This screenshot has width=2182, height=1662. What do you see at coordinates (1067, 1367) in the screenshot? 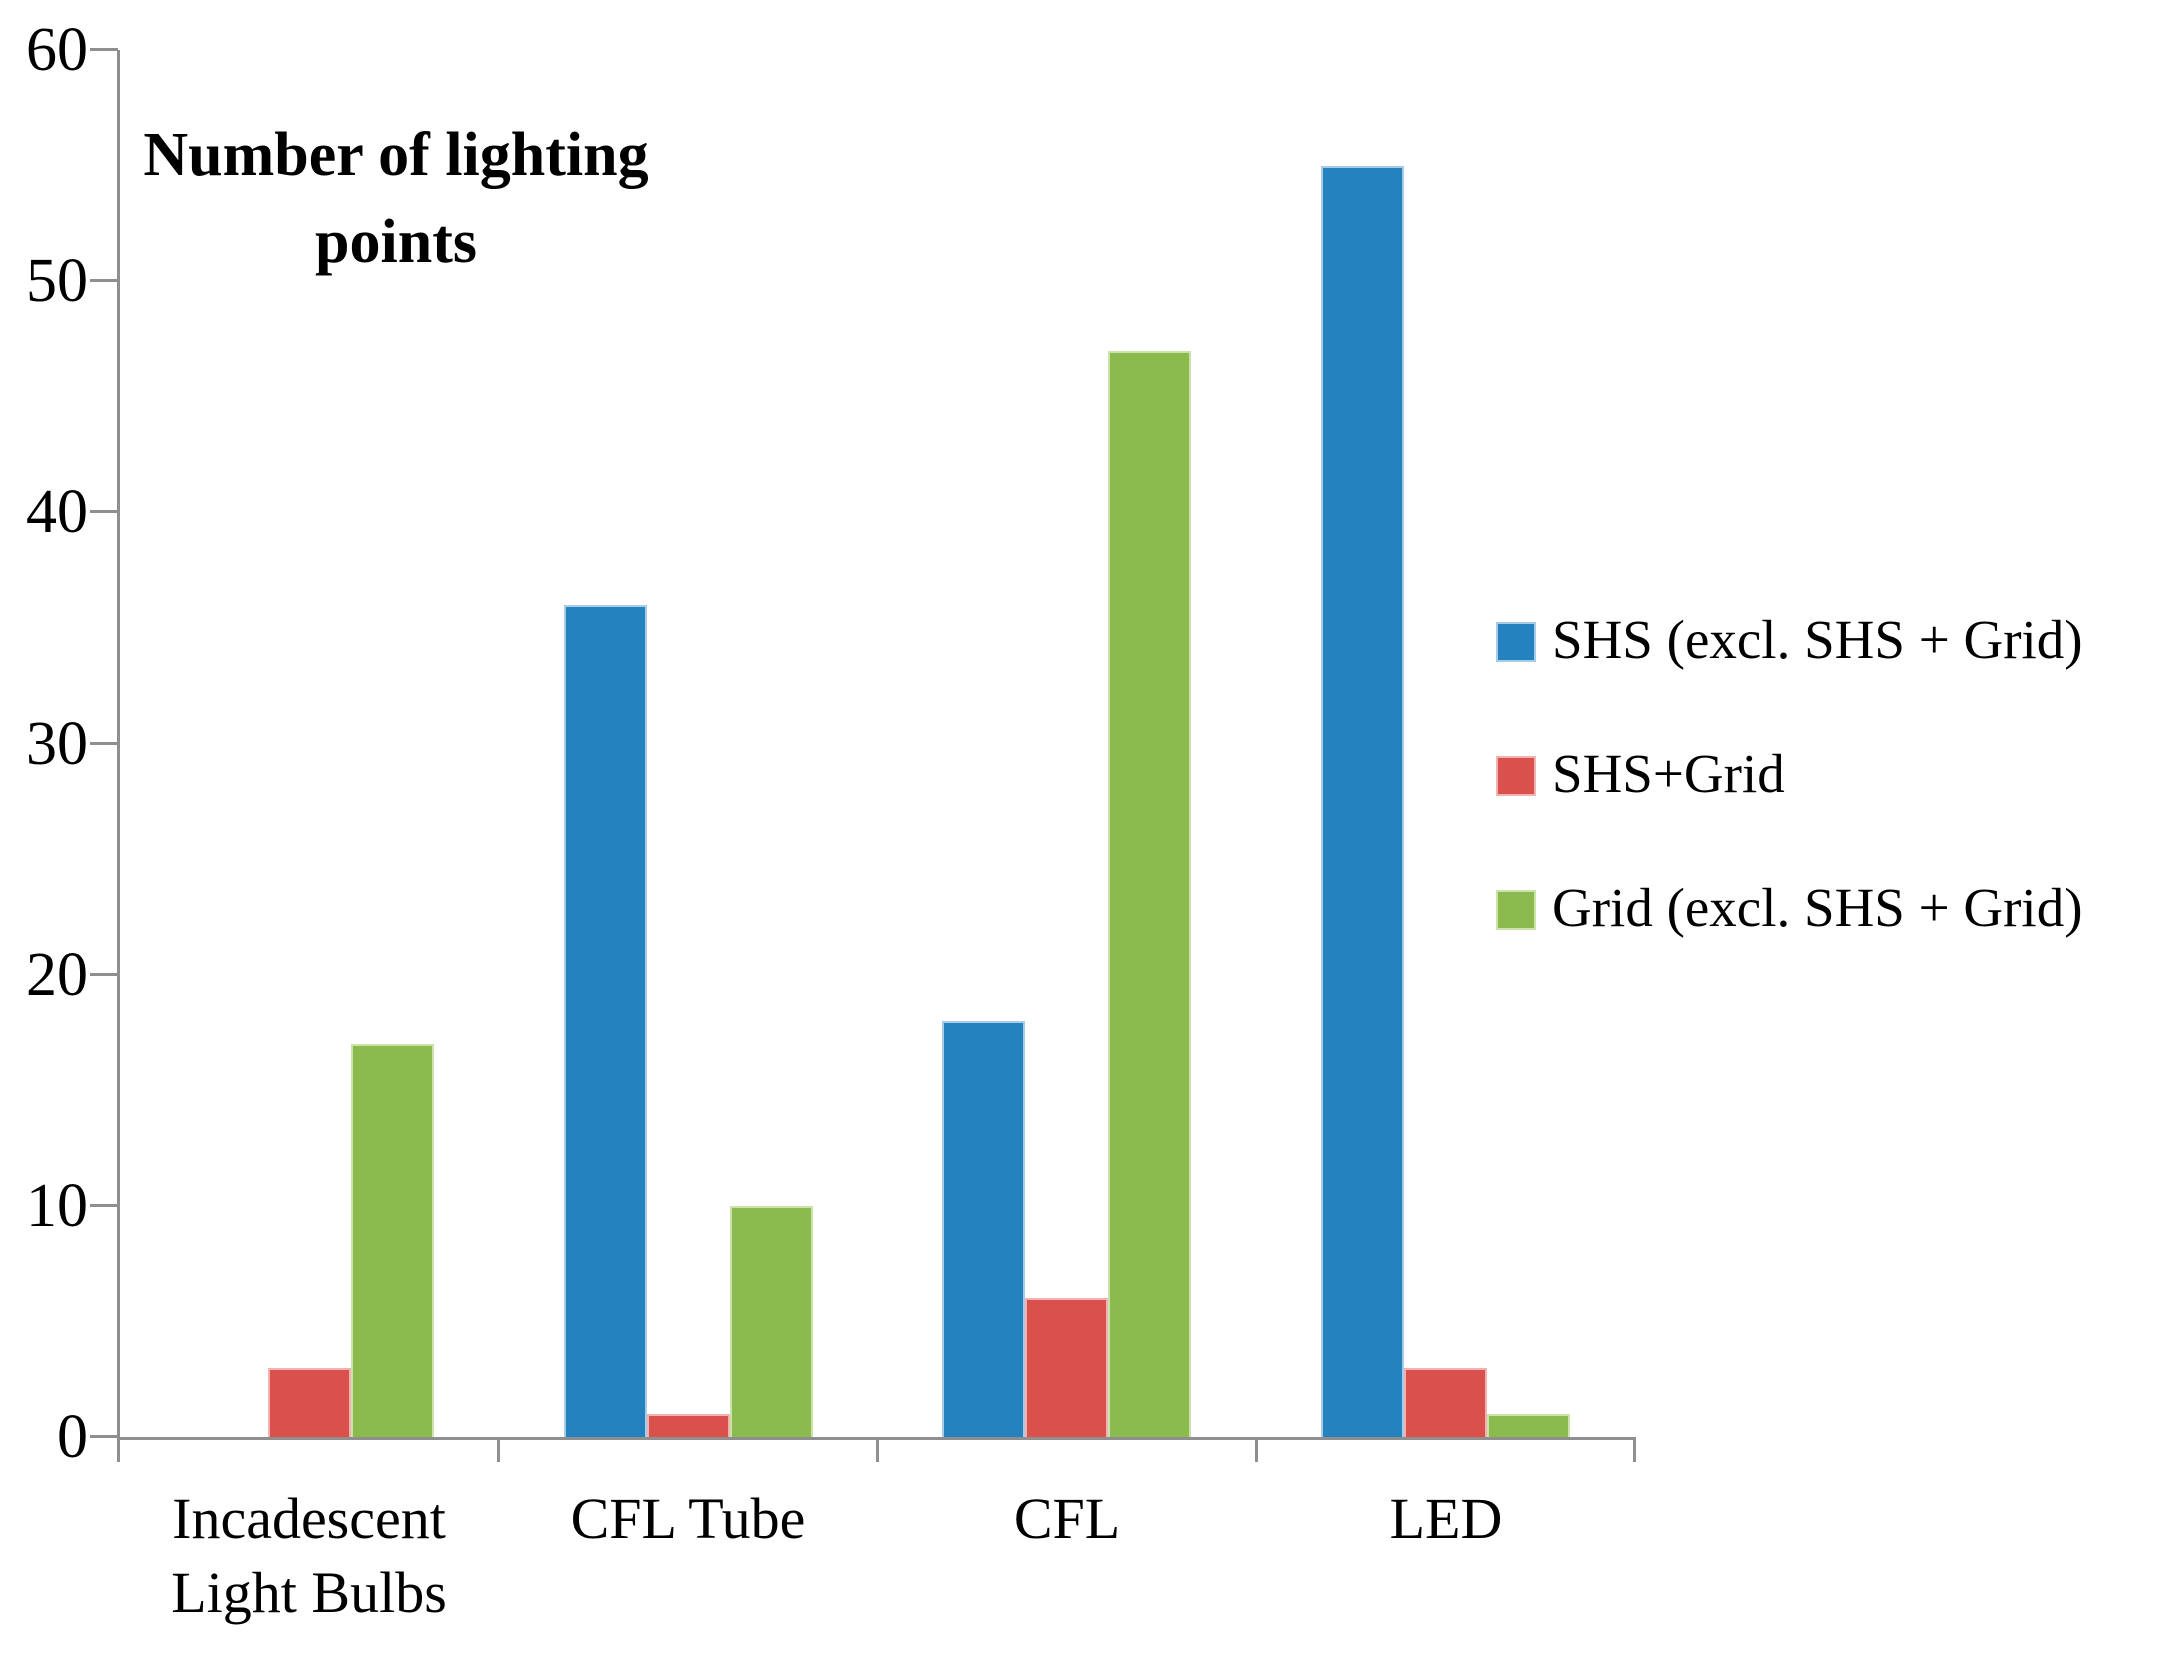
I see `bar-cfl-shs-grid` at bounding box center [1067, 1367].